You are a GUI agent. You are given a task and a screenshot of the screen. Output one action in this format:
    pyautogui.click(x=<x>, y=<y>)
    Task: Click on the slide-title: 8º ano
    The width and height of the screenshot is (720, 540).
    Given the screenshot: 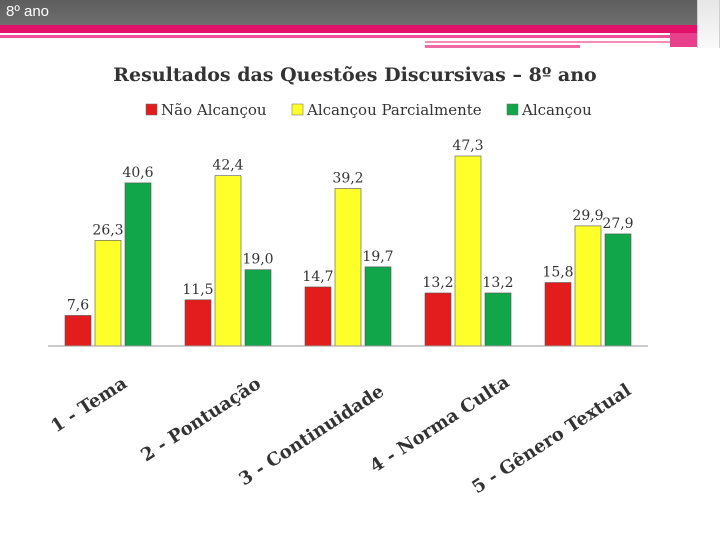 What is the action you would take?
    pyautogui.click(x=28, y=11)
    